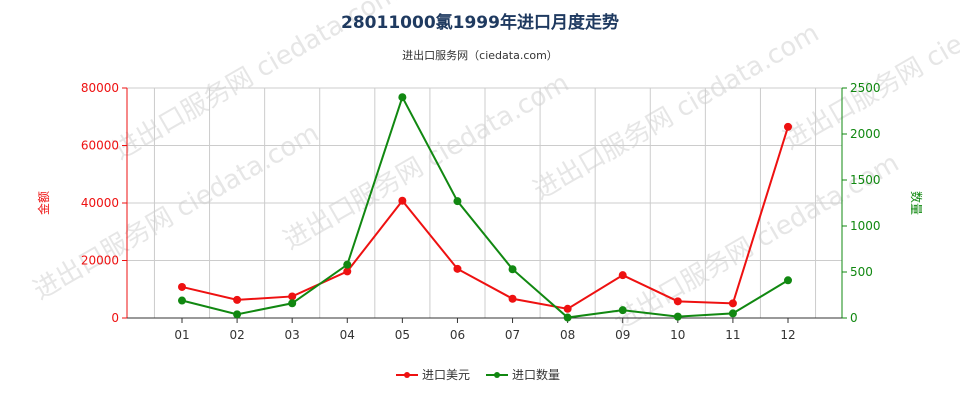  Describe the element at coordinates (865, 88) in the screenshot. I see `y-right-tick-label: 2500` at that location.